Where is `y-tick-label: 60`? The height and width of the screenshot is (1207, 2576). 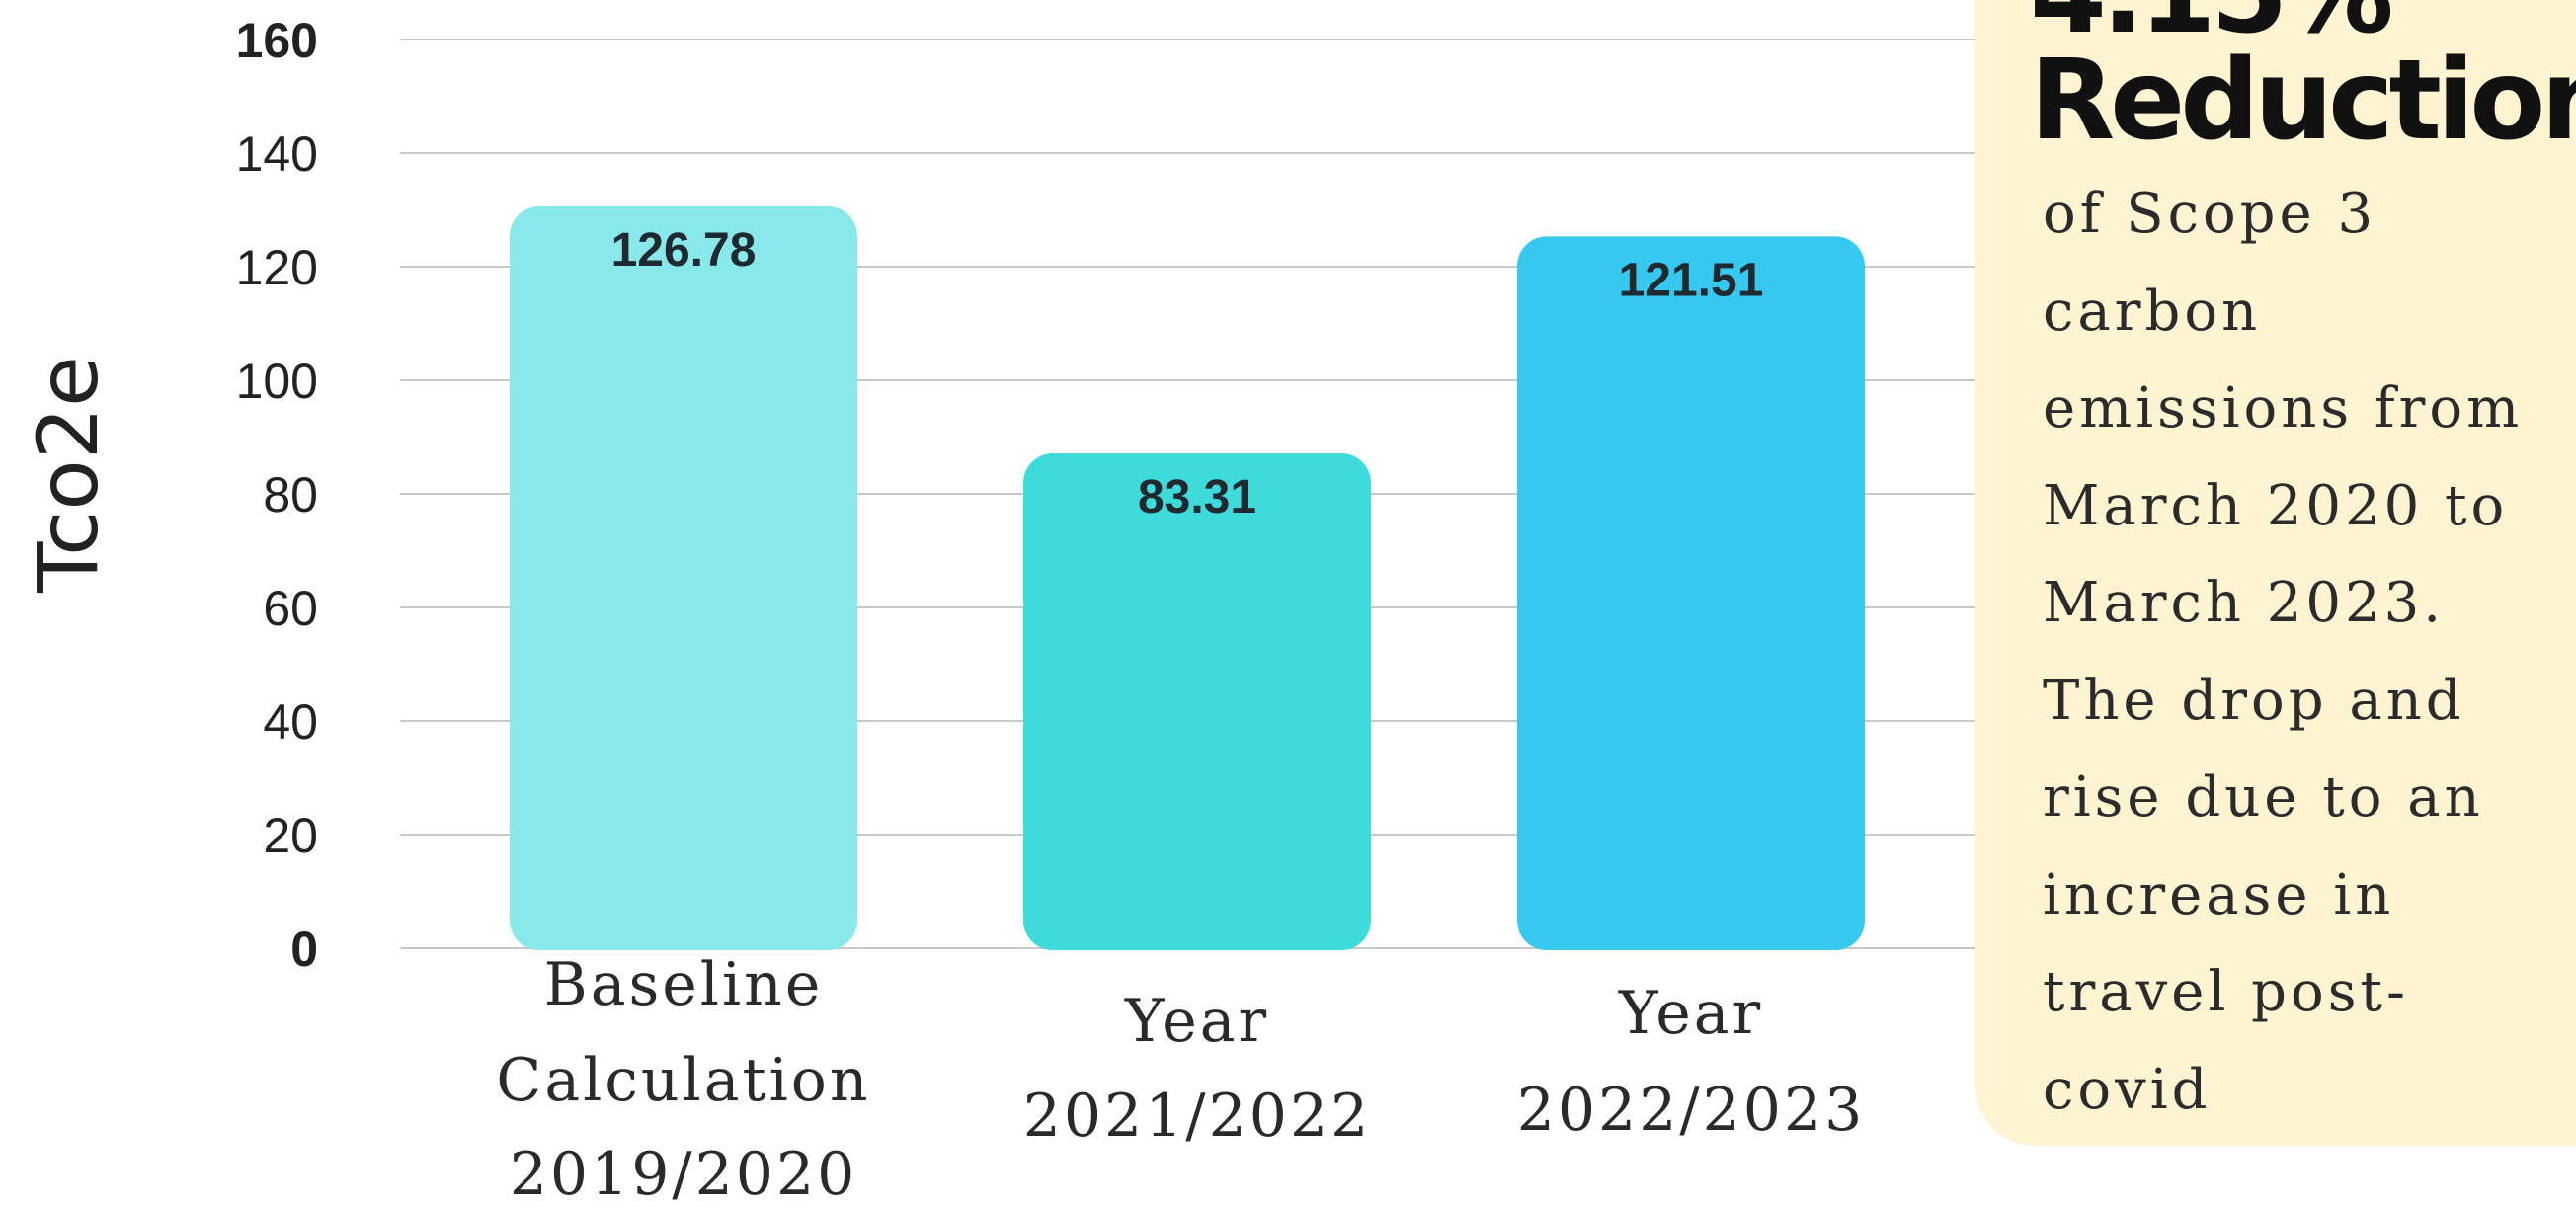
y-tick-label: 60 is located at coordinates (290, 608).